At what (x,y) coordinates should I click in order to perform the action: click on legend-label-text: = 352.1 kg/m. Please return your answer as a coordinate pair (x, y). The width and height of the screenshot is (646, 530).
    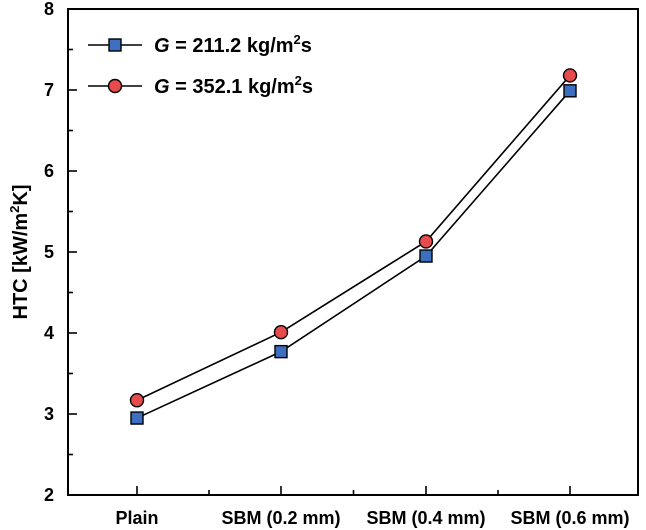
    Looking at the image, I should click on (232, 87).